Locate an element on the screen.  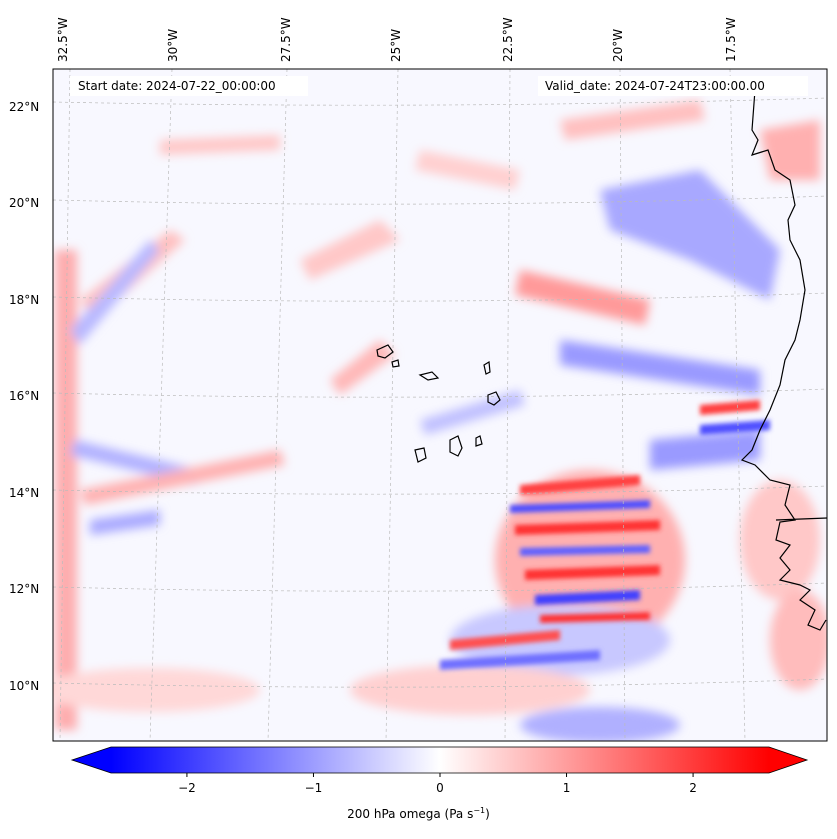
colorbar-tick-label: 0 is located at coordinates (440, 788).